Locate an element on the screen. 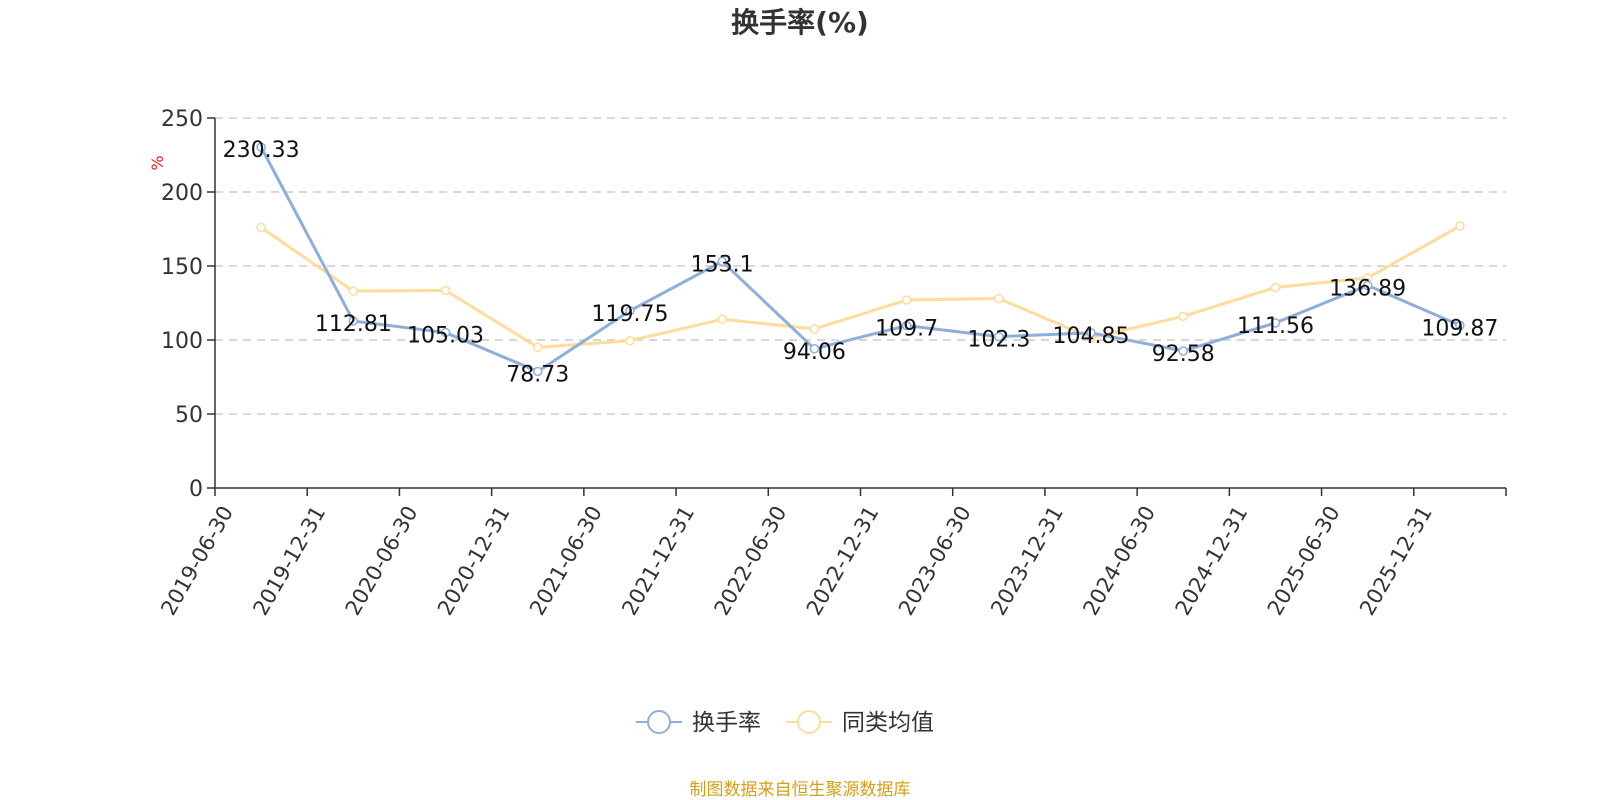 The width and height of the screenshot is (1600, 800). x-tick-label: 2020-12-31 is located at coordinates (474, 561).